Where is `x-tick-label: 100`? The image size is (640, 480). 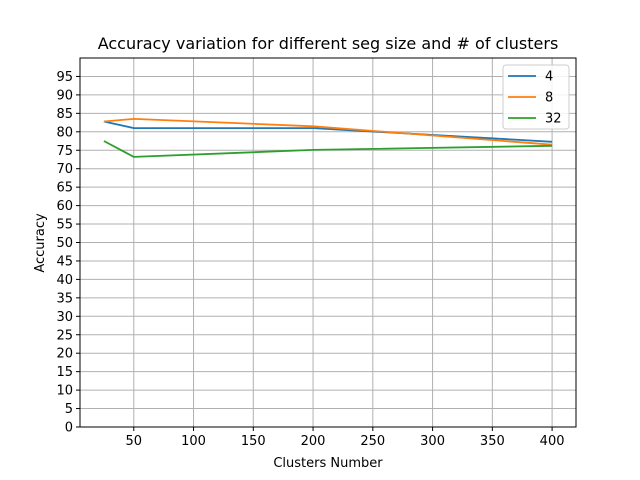
x-tick-label: 100 is located at coordinates (193, 441).